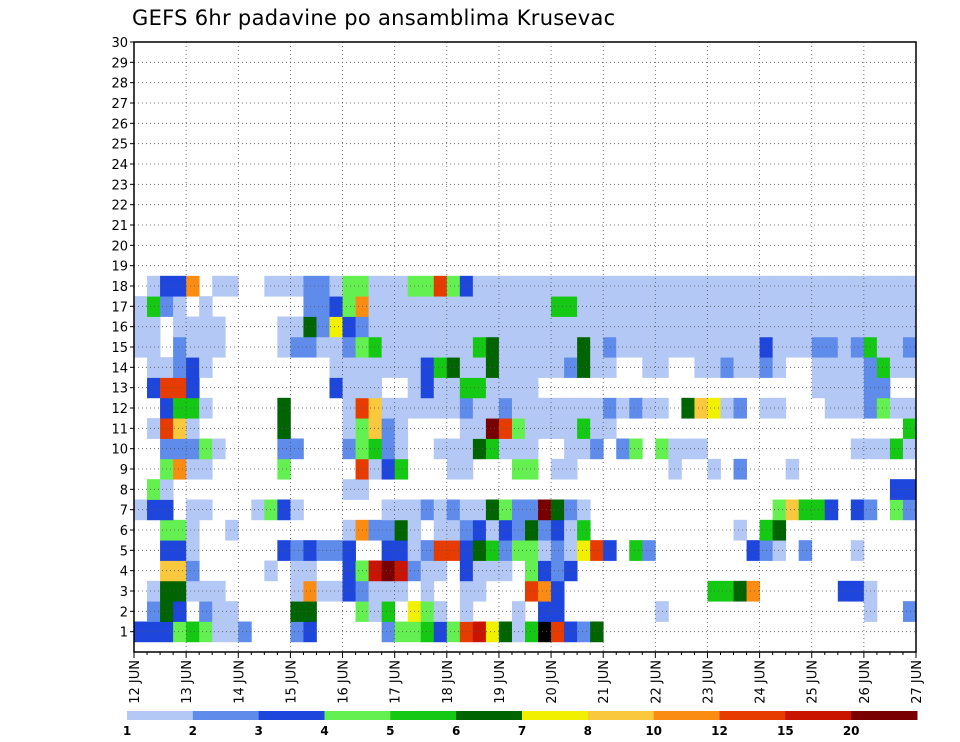 The height and width of the screenshot is (742, 960). I want to click on x-tick-label: 22 JUN, so click(656, 682).